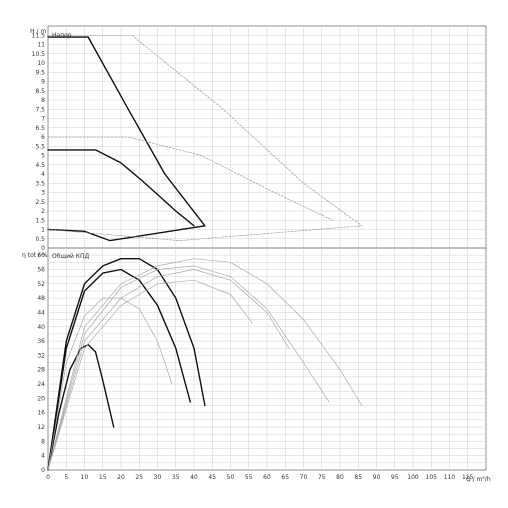  What do you see at coordinates (43, 100) in the screenshot?
I see `head-y-tick-label: 8` at bounding box center [43, 100].